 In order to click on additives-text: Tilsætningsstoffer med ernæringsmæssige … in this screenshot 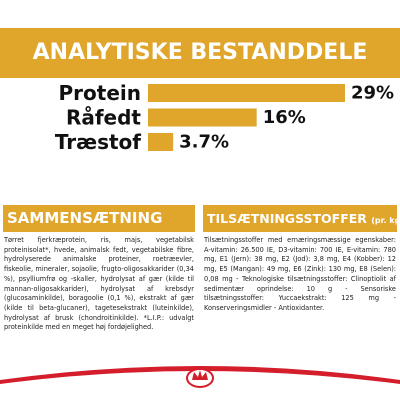, I will do `click(300, 274)`.